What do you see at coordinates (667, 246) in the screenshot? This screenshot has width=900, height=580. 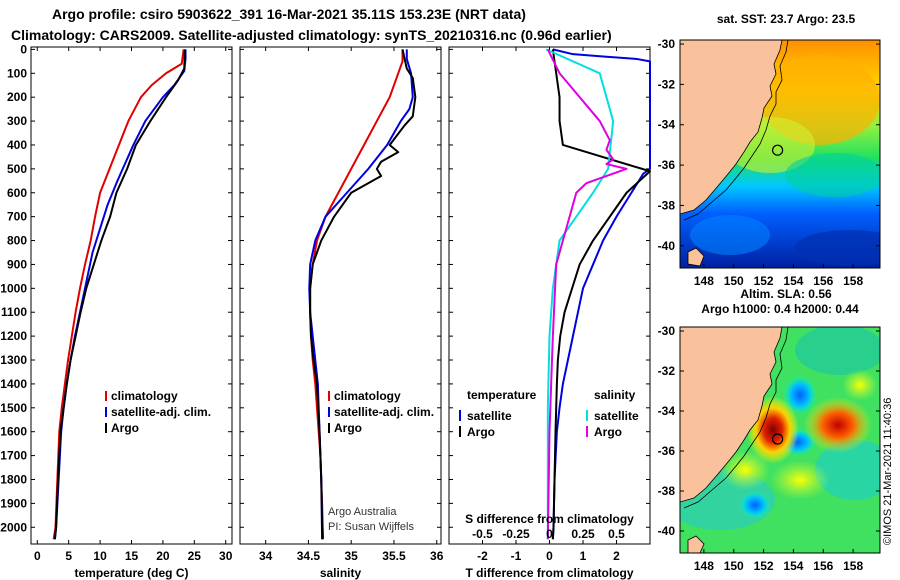 I see `map-y-tick-label: -40` at bounding box center [667, 246].